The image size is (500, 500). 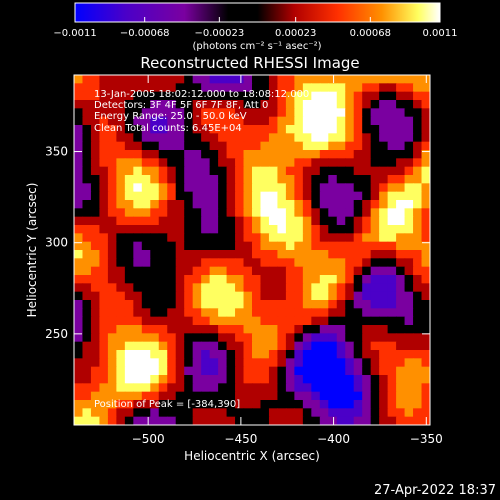 I want to click on y-axis-label: Heliocentric Y (arcsec), so click(x=32, y=250).